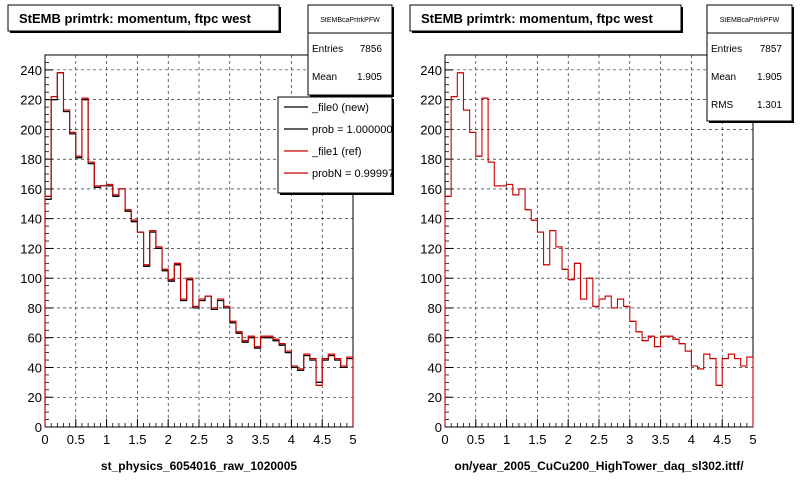 The width and height of the screenshot is (800, 480). What do you see at coordinates (336, 152) in the screenshot?
I see `legend-label: _file1 (ref)` at bounding box center [336, 152].